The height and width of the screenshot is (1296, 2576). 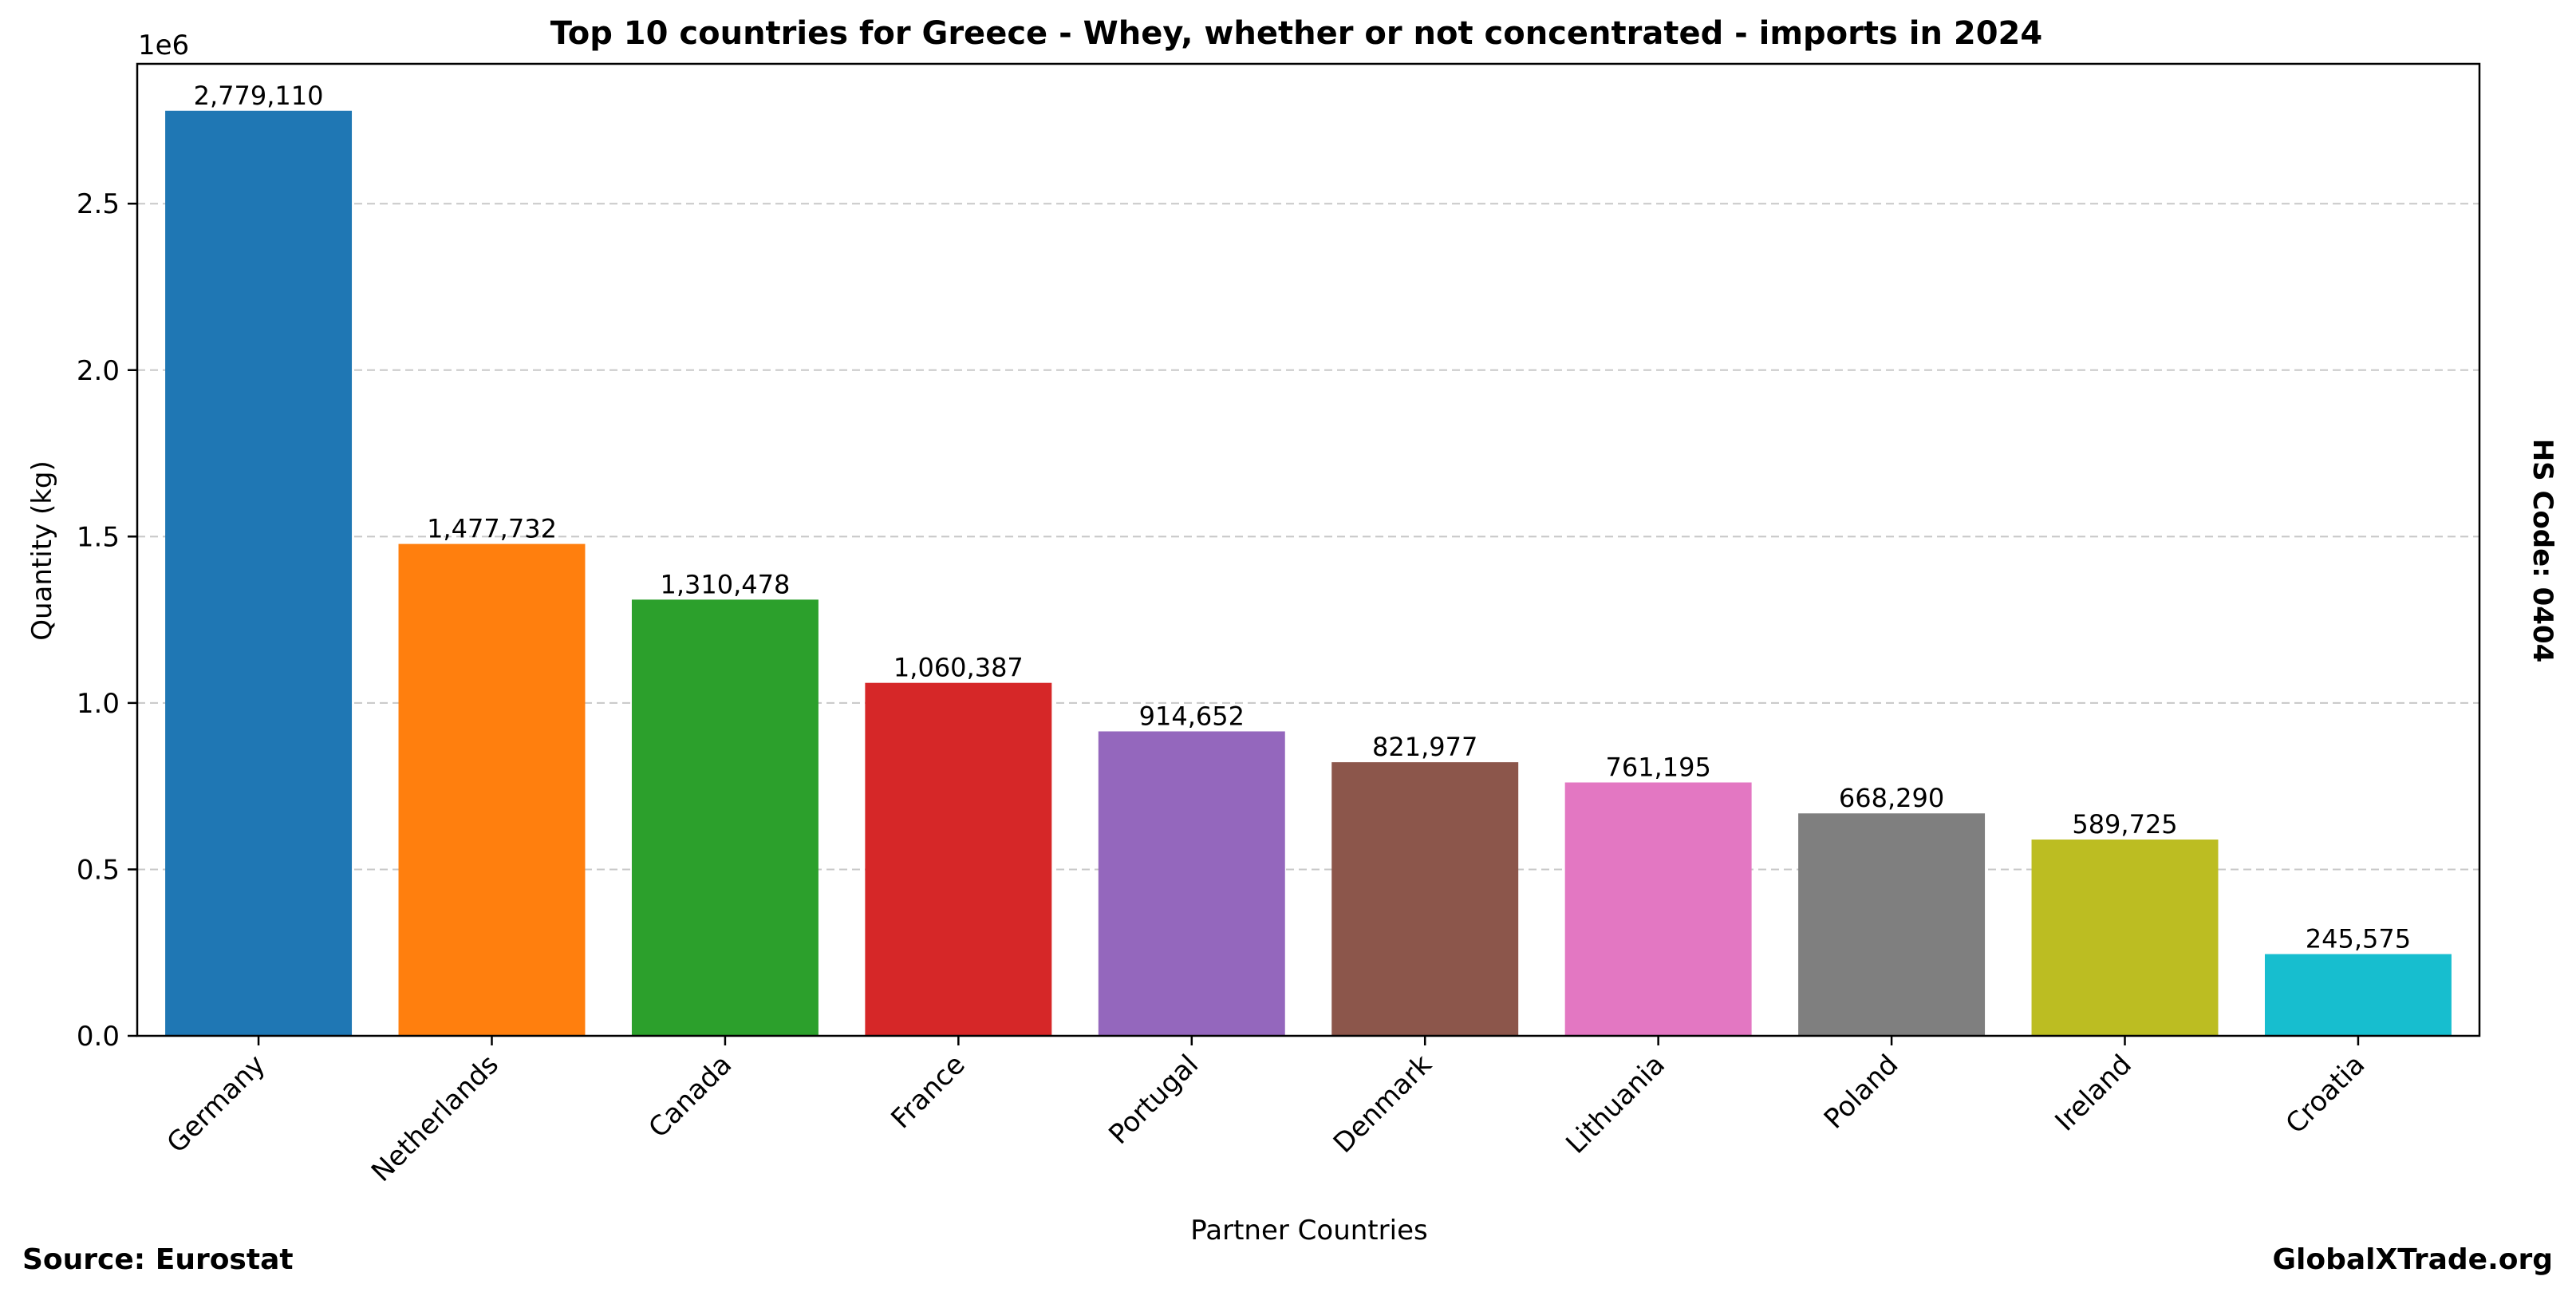 What do you see at coordinates (2358, 995) in the screenshot?
I see `bar-croatia` at bounding box center [2358, 995].